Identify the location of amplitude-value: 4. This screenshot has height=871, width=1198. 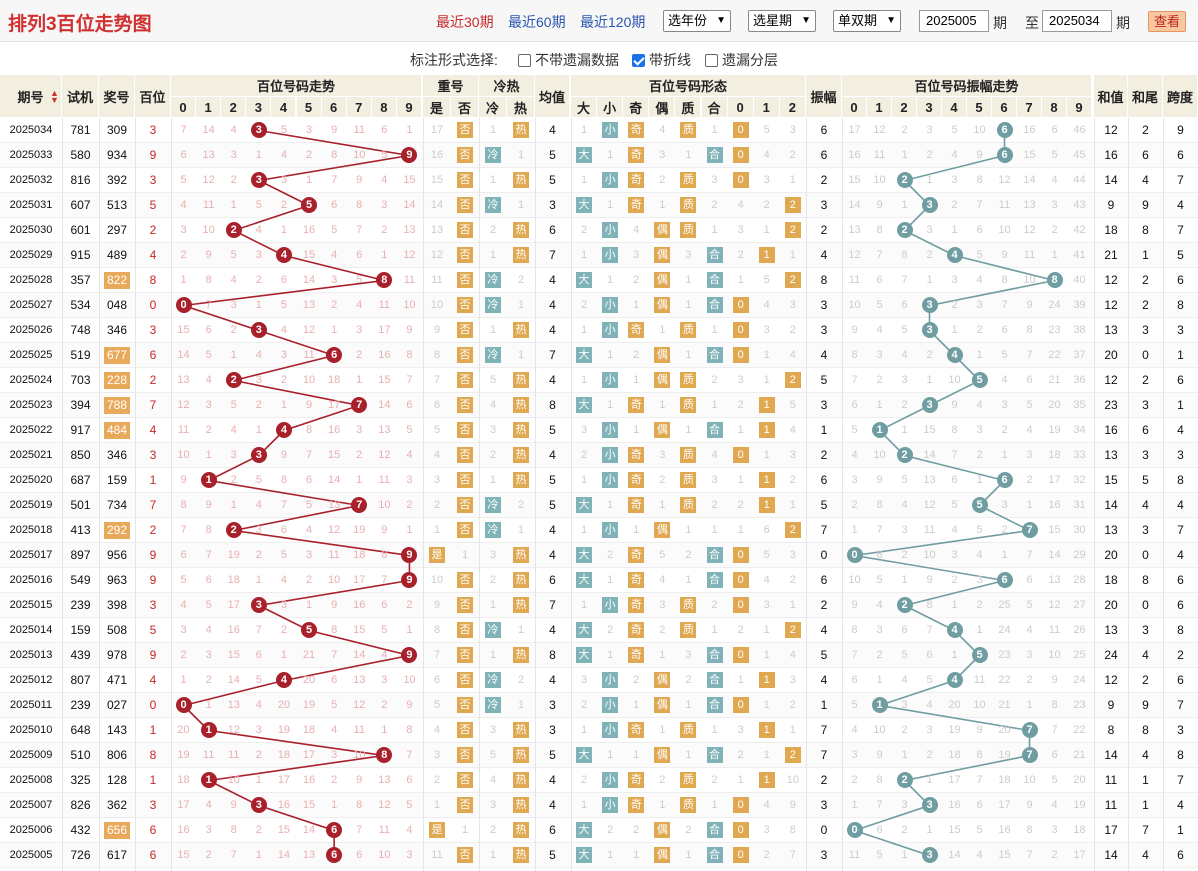
(824, 255).